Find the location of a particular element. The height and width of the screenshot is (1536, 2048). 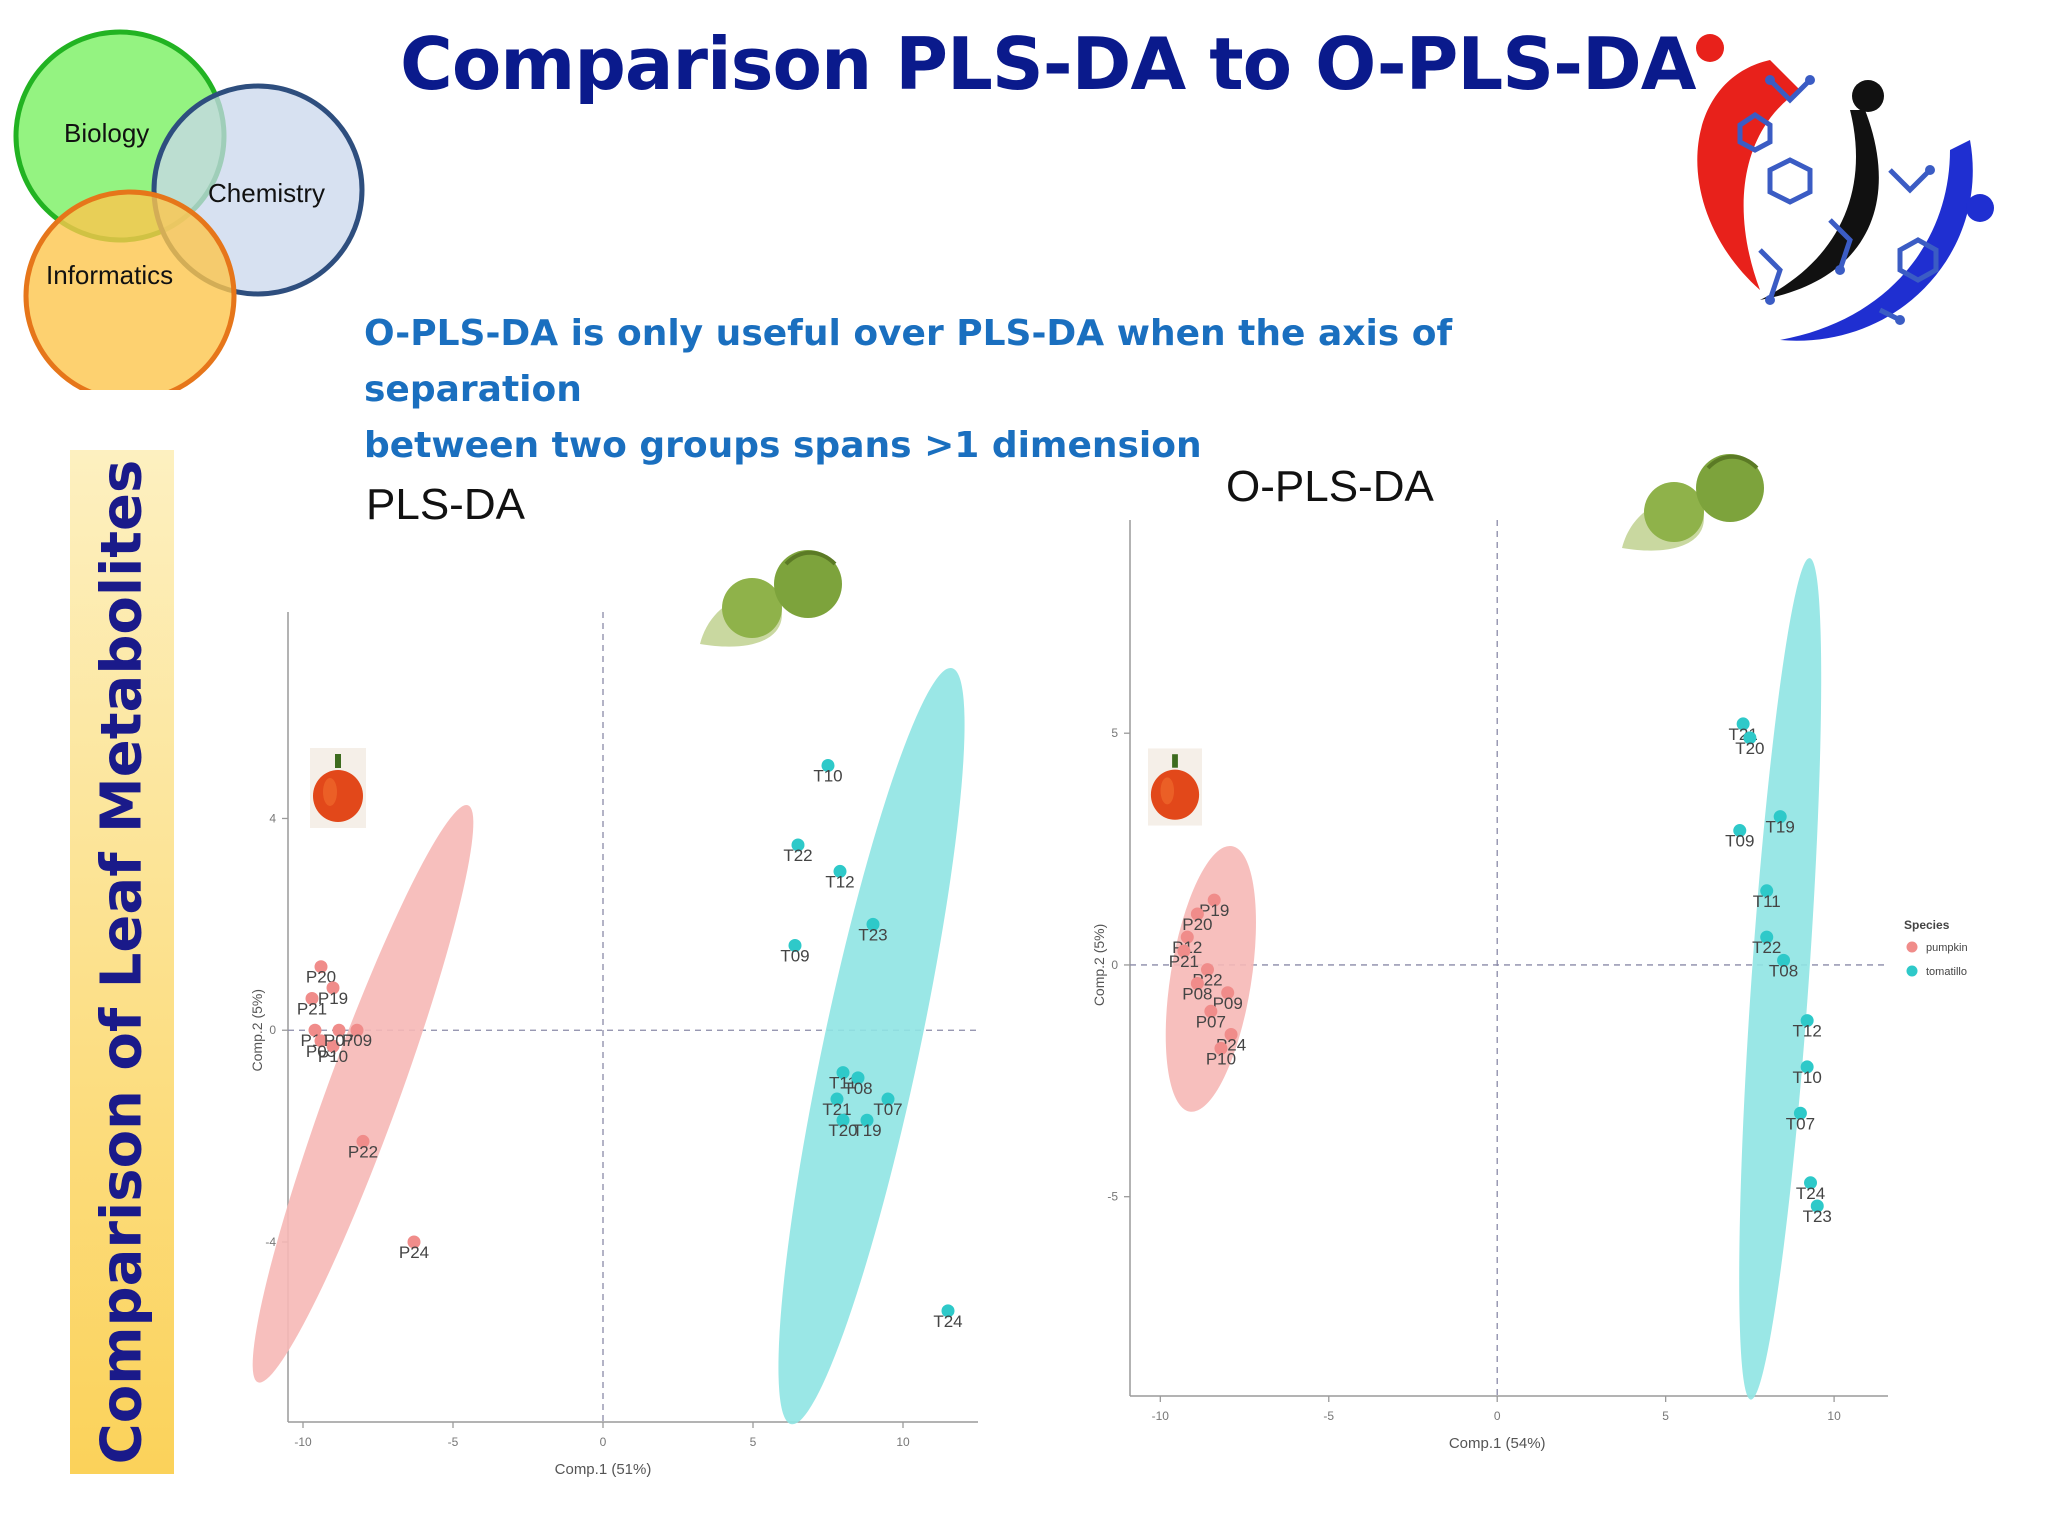

tomatillo-point-label: T09 is located at coordinates (1739, 841).